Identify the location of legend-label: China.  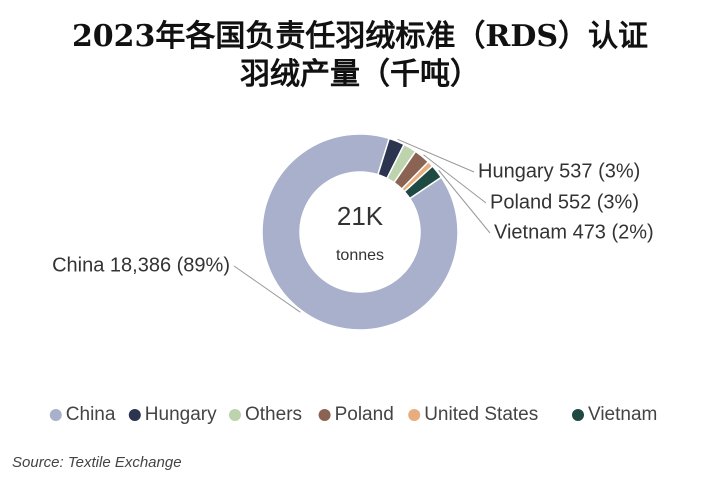
(91, 414).